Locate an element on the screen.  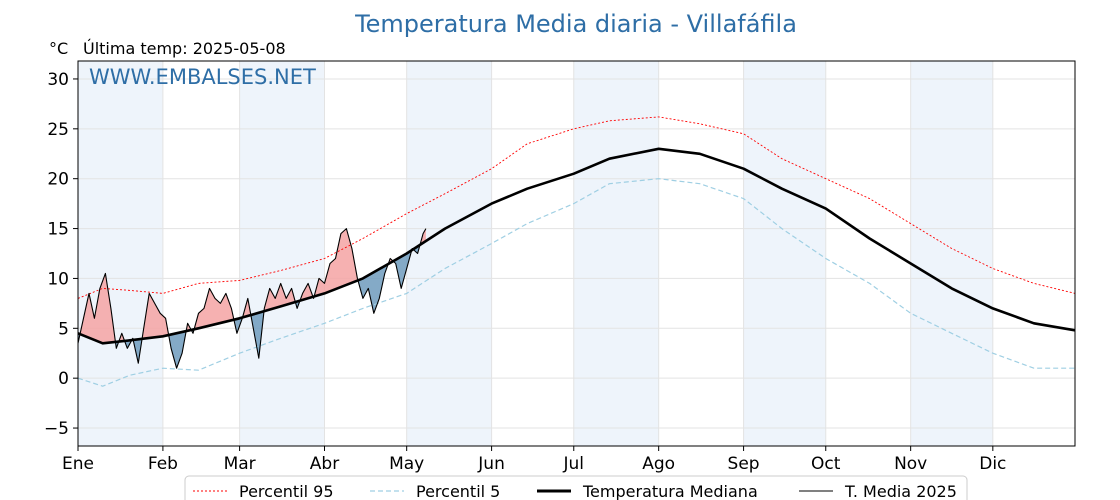
x-tick-label: Abr is located at coordinates (324, 464).